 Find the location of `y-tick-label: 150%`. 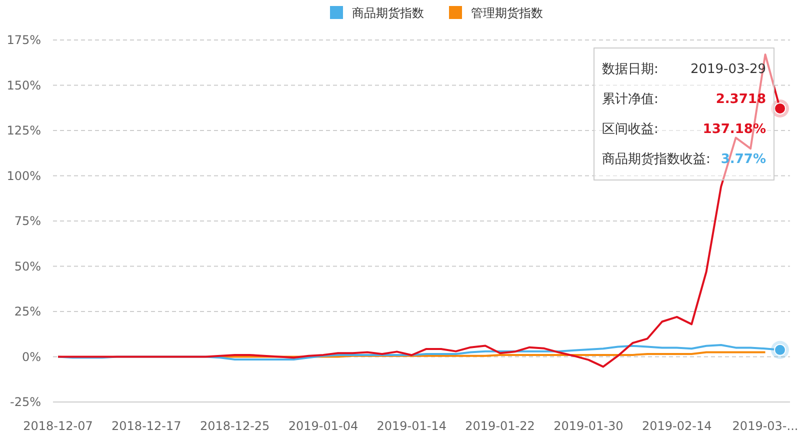

y-tick-label: 150% is located at coordinates (23, 85).